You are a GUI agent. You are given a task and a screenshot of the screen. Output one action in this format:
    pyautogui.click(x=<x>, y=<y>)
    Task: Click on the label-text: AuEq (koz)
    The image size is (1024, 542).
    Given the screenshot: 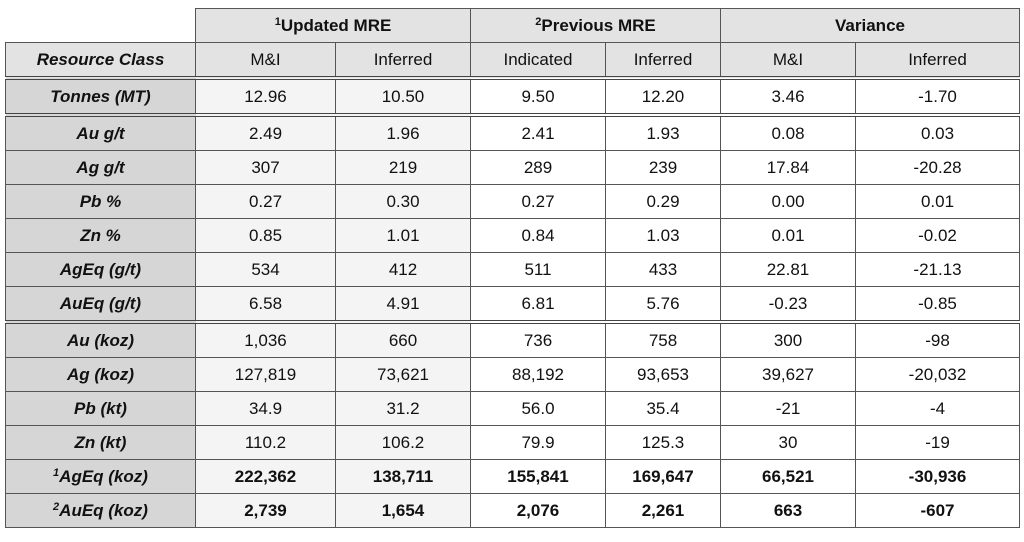 What is the action you would take?
    pyautogui.click(x=103, y=510)
    